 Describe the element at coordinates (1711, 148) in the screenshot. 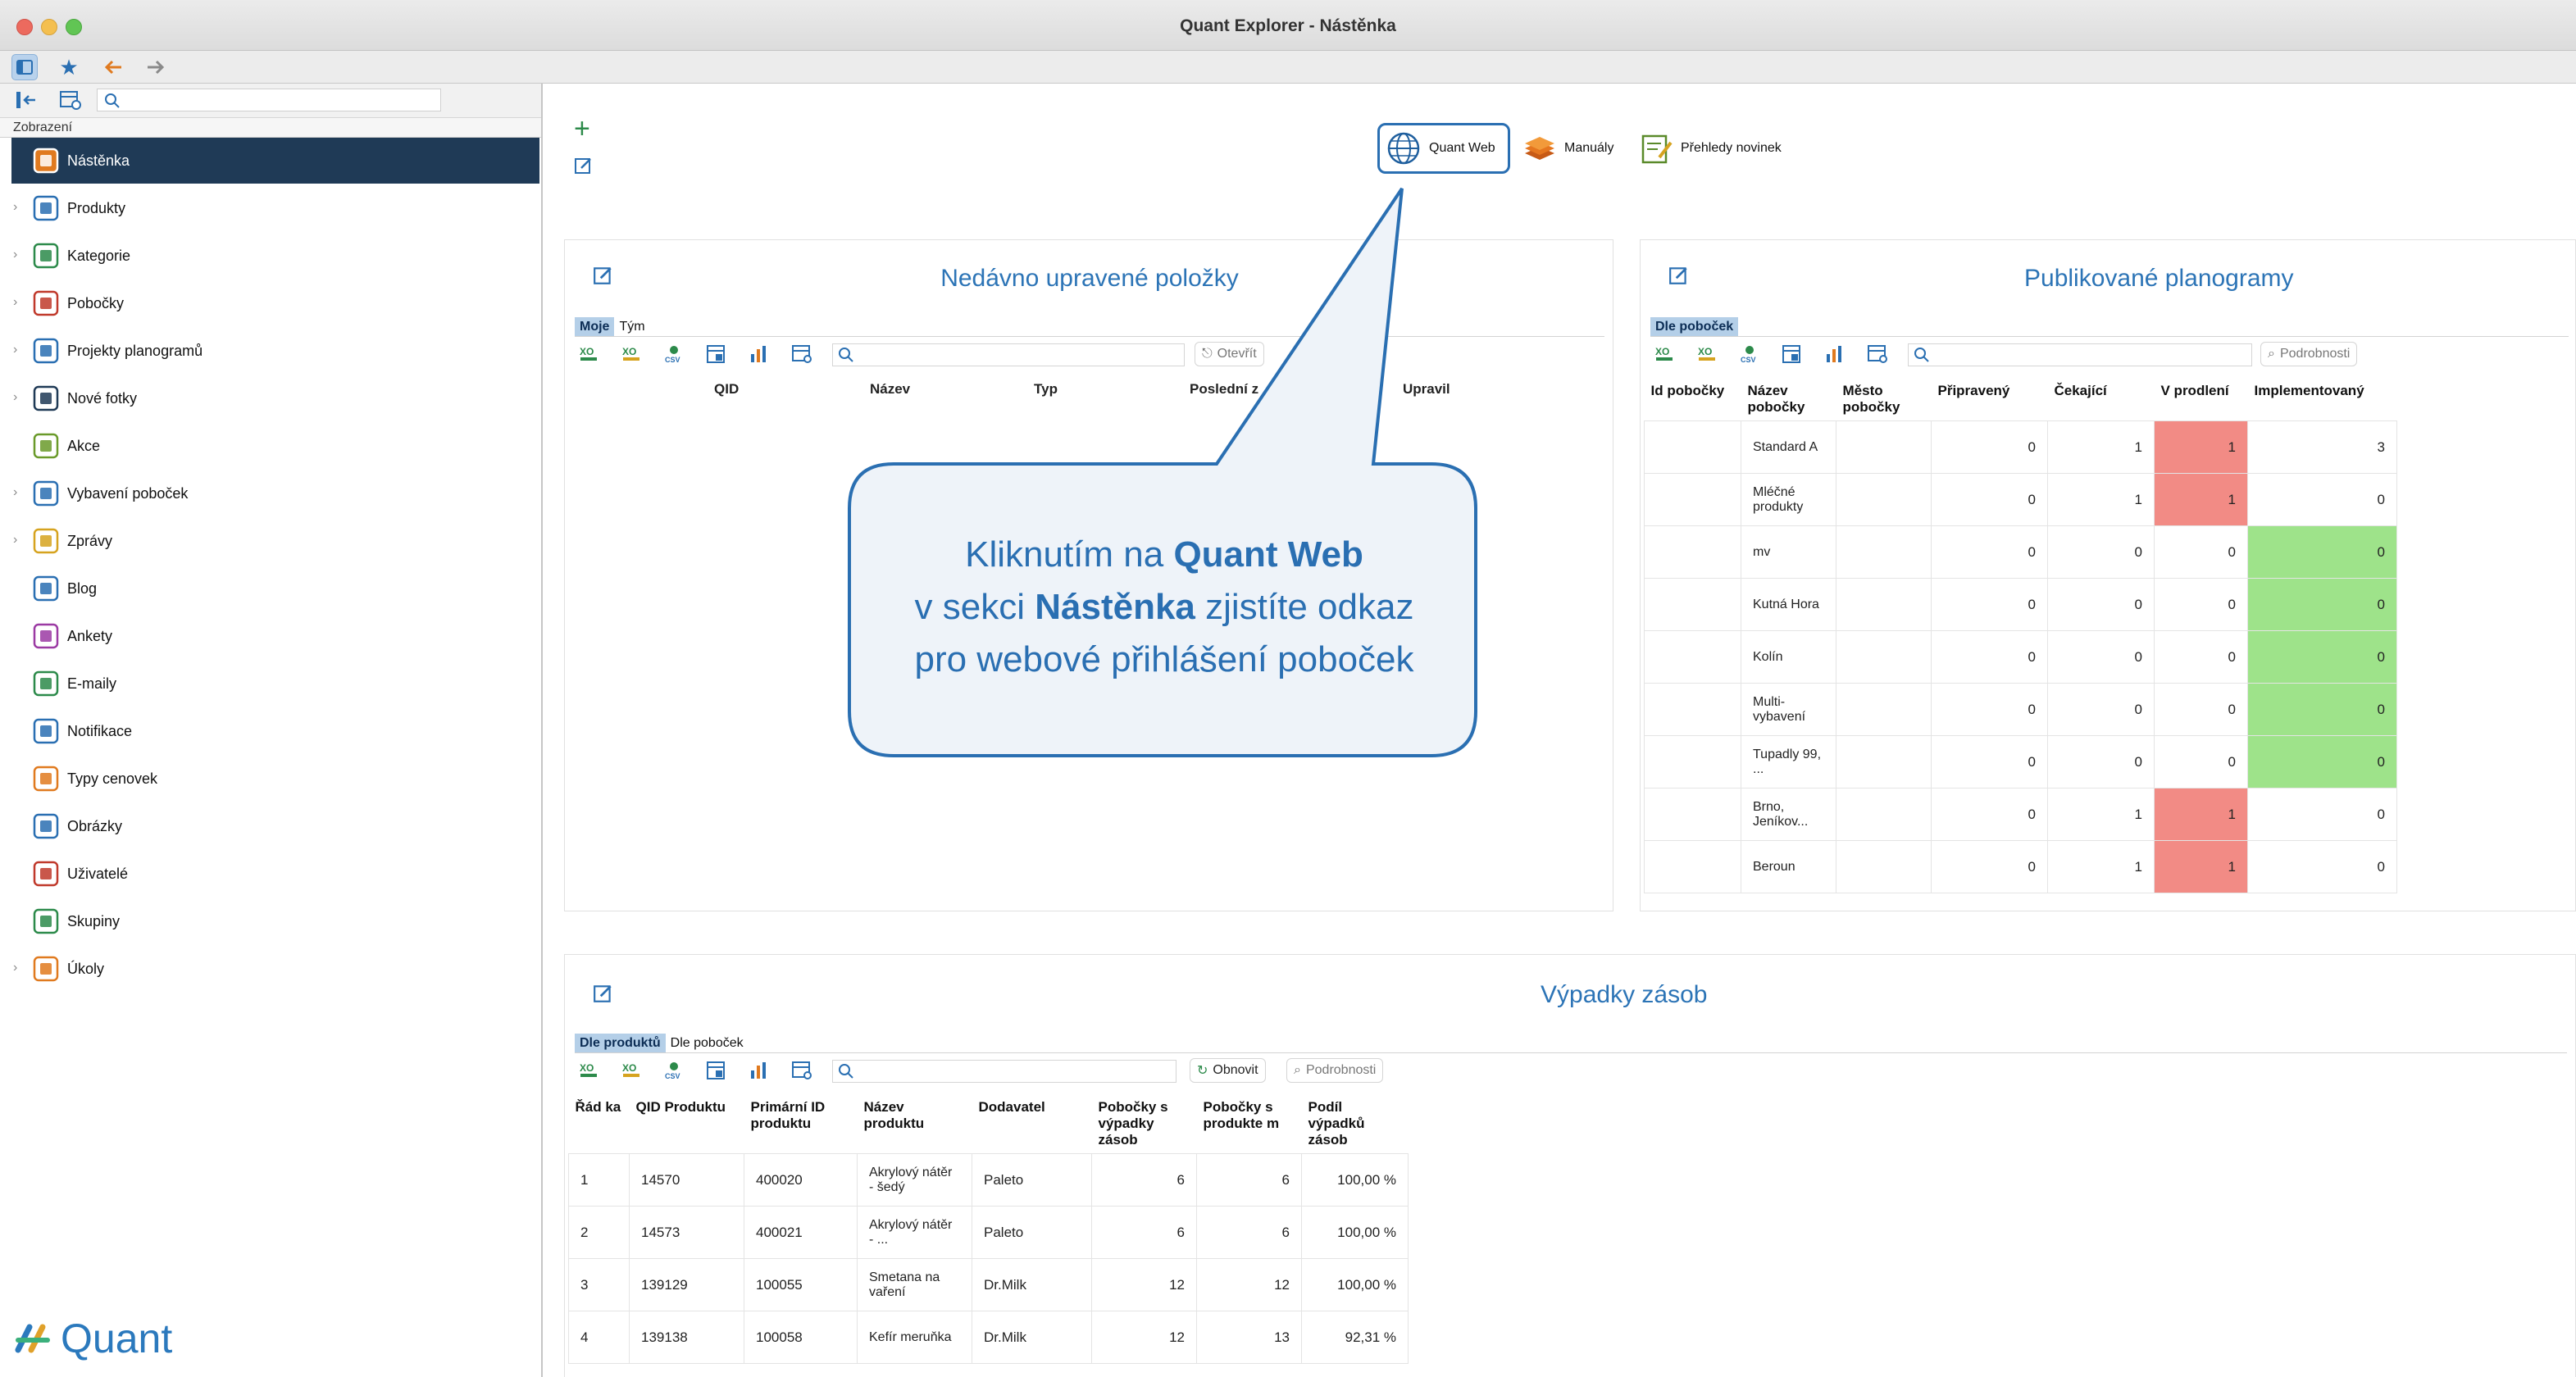

I see `news-overview-button: Přehledy novinek` at that location.